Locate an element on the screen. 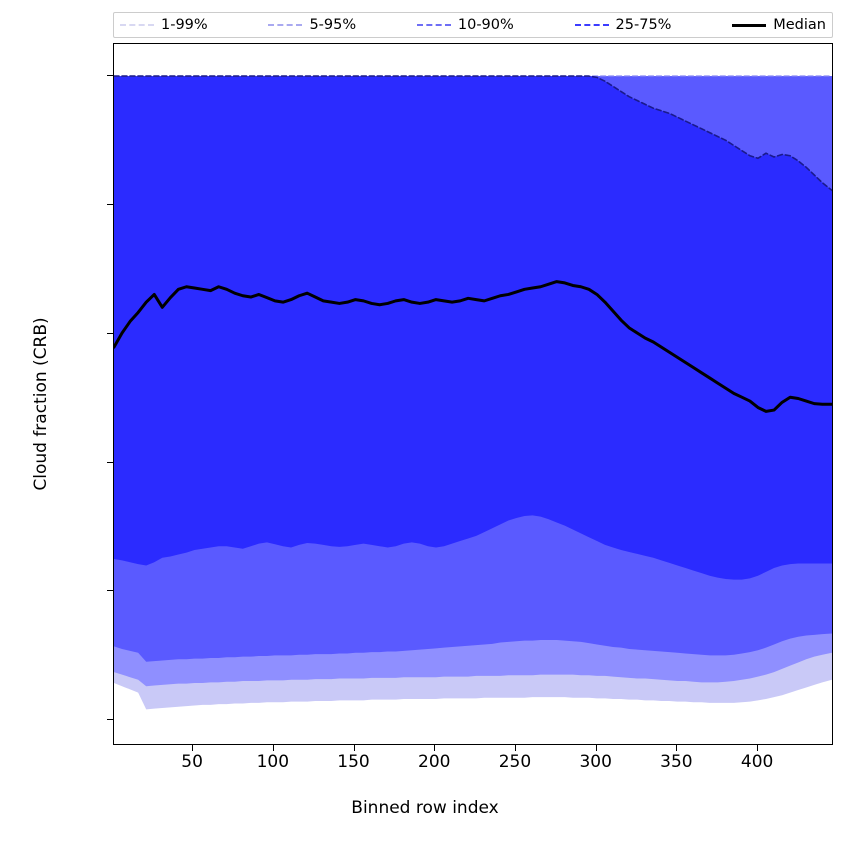 This screenshot has height=850, width=850. x-tick-label: 150 is located at coordinates (353, 762).